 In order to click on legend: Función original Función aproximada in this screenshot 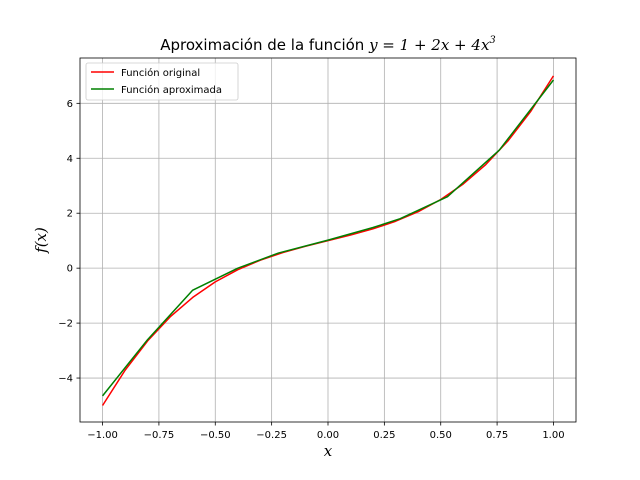, I will do `click(162, 81)`.